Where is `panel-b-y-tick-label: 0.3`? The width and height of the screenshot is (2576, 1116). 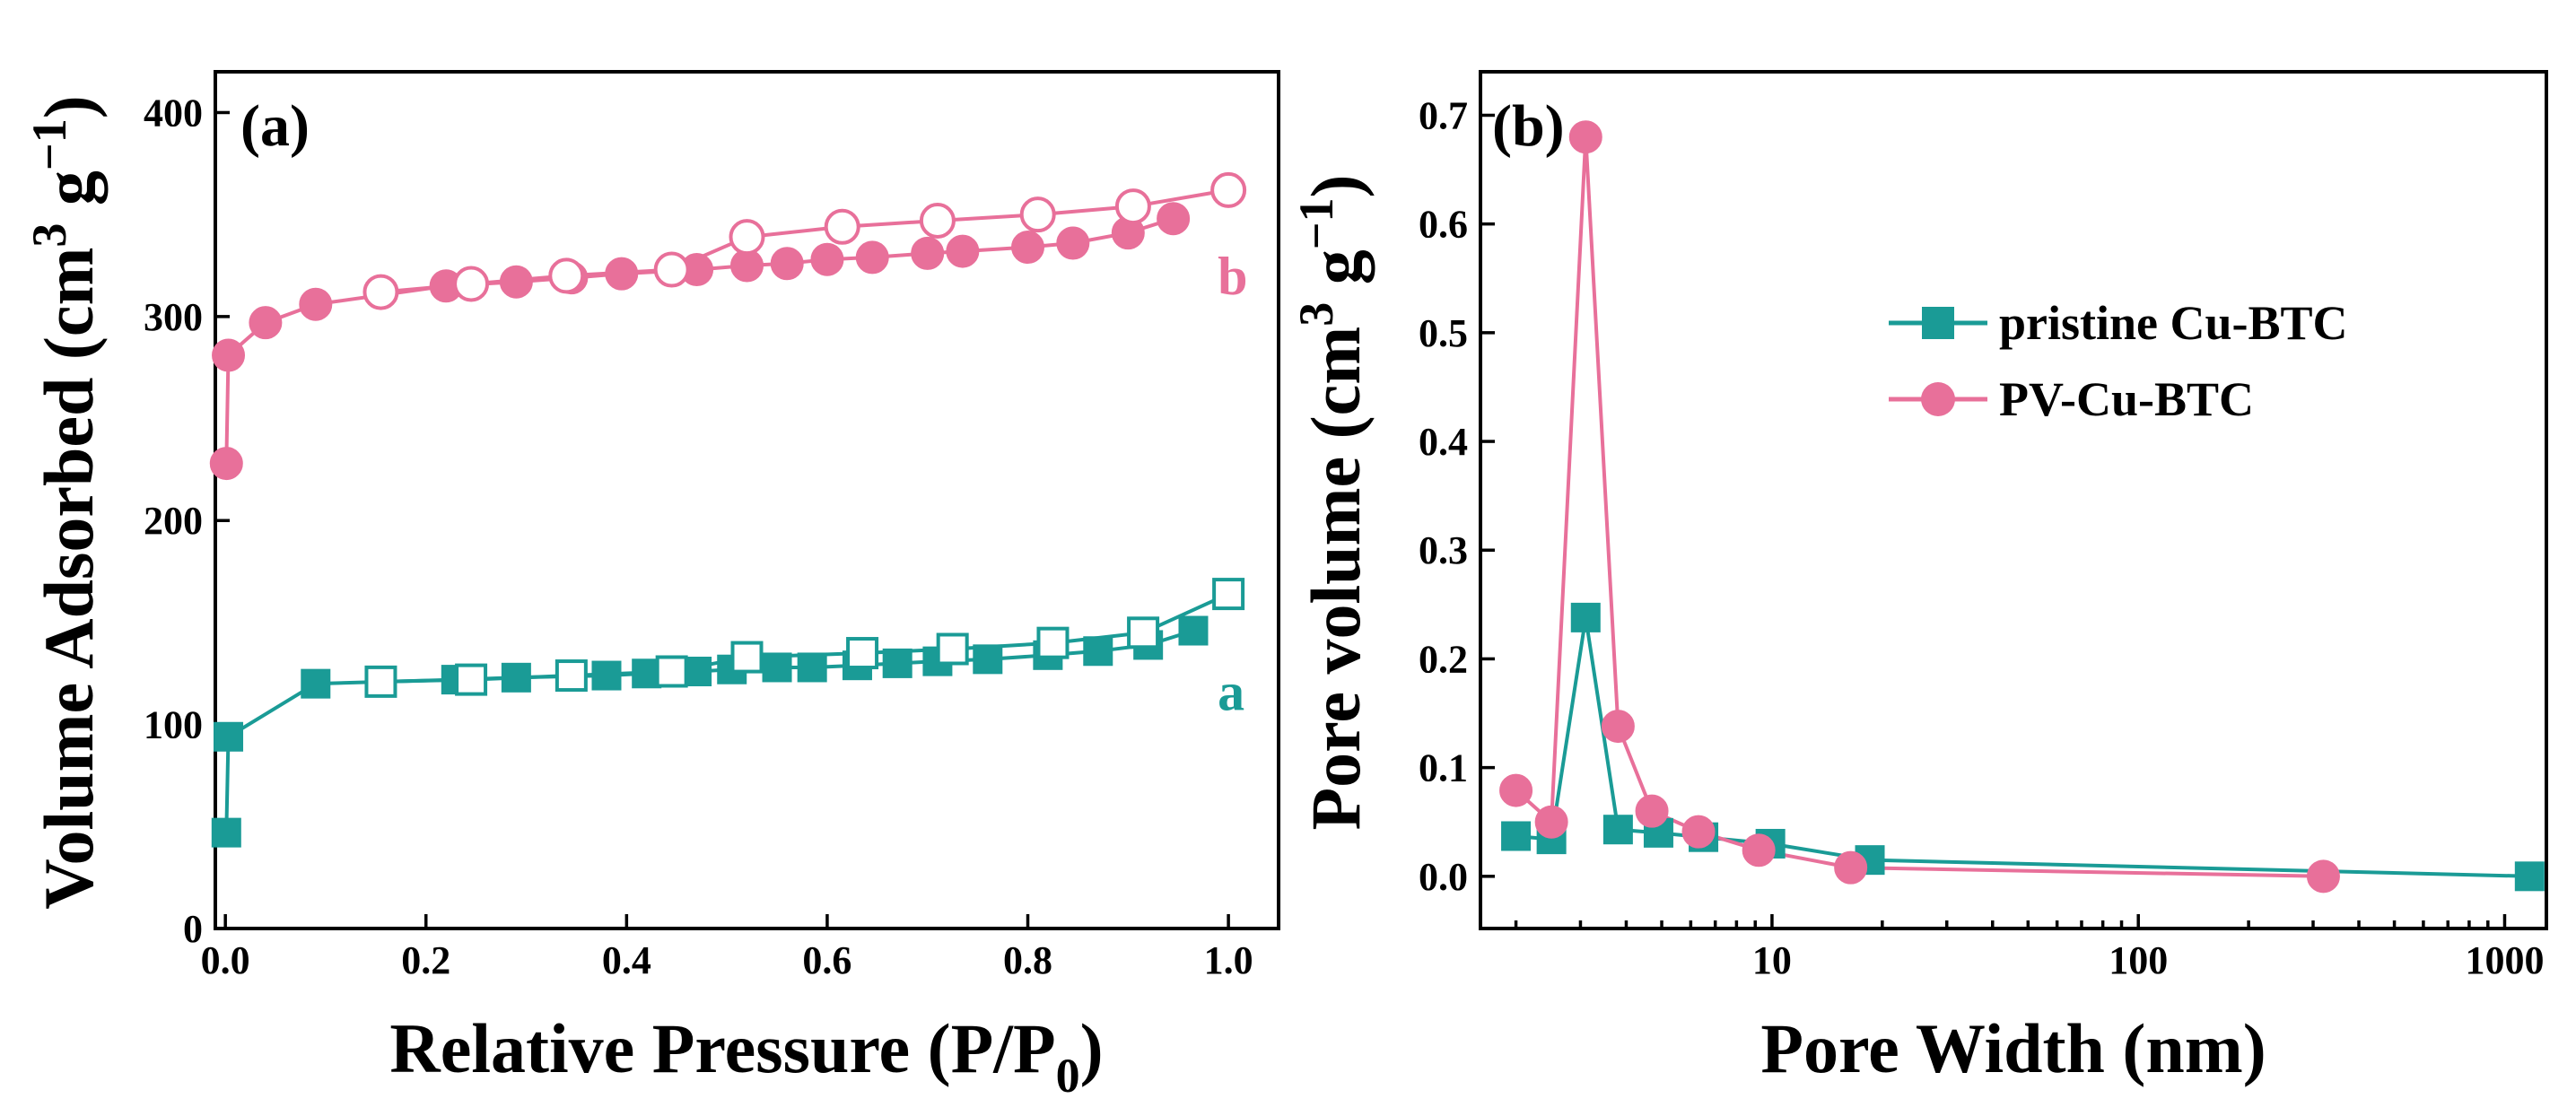 panel-b-y-tick-label: 0.3 is located at coordinates (1444, 550).